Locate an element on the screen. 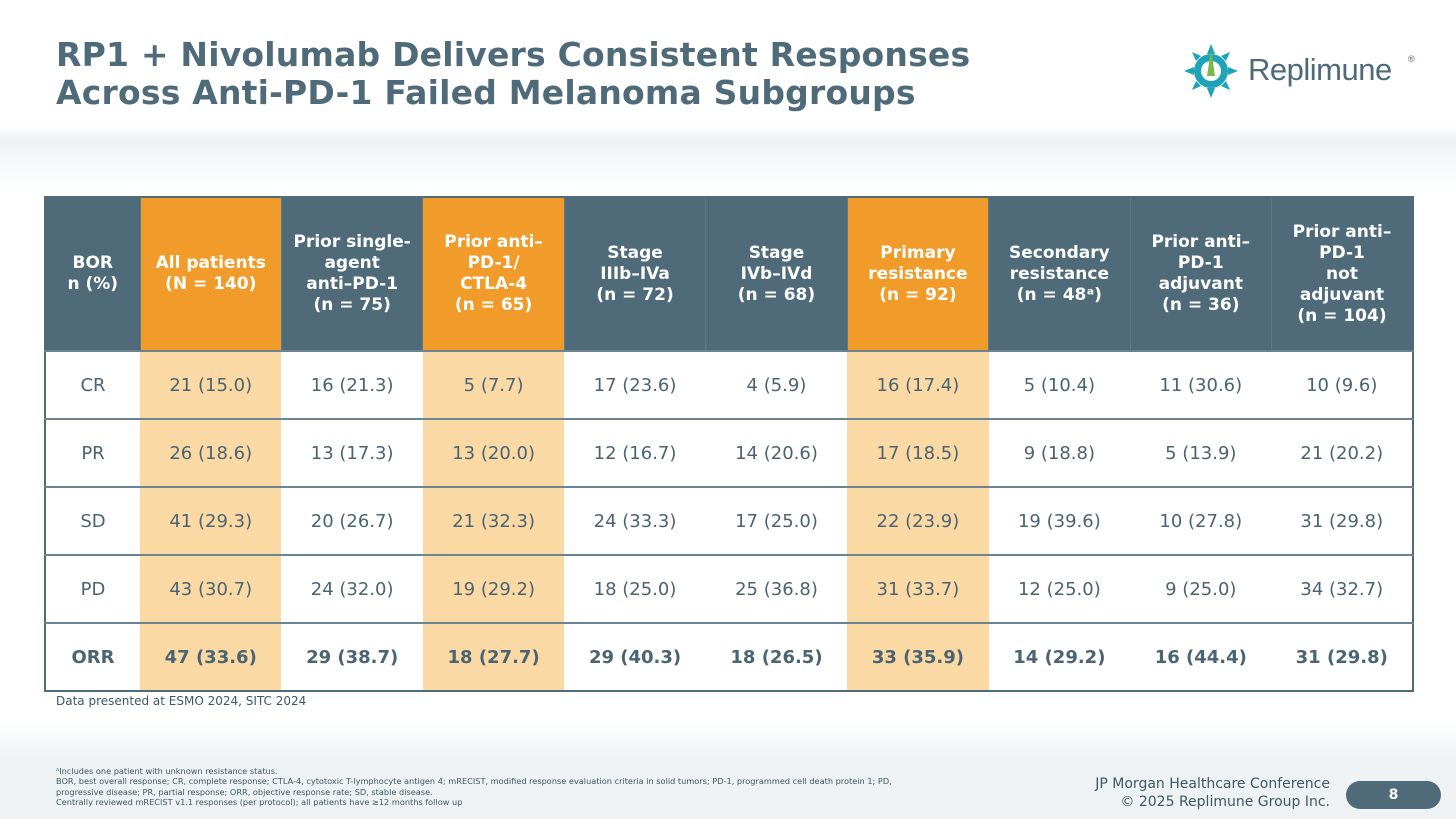  header-secondary-resistance: Secondary resistance (n = 48ᵃ) is located at coordinates (1059, 274).